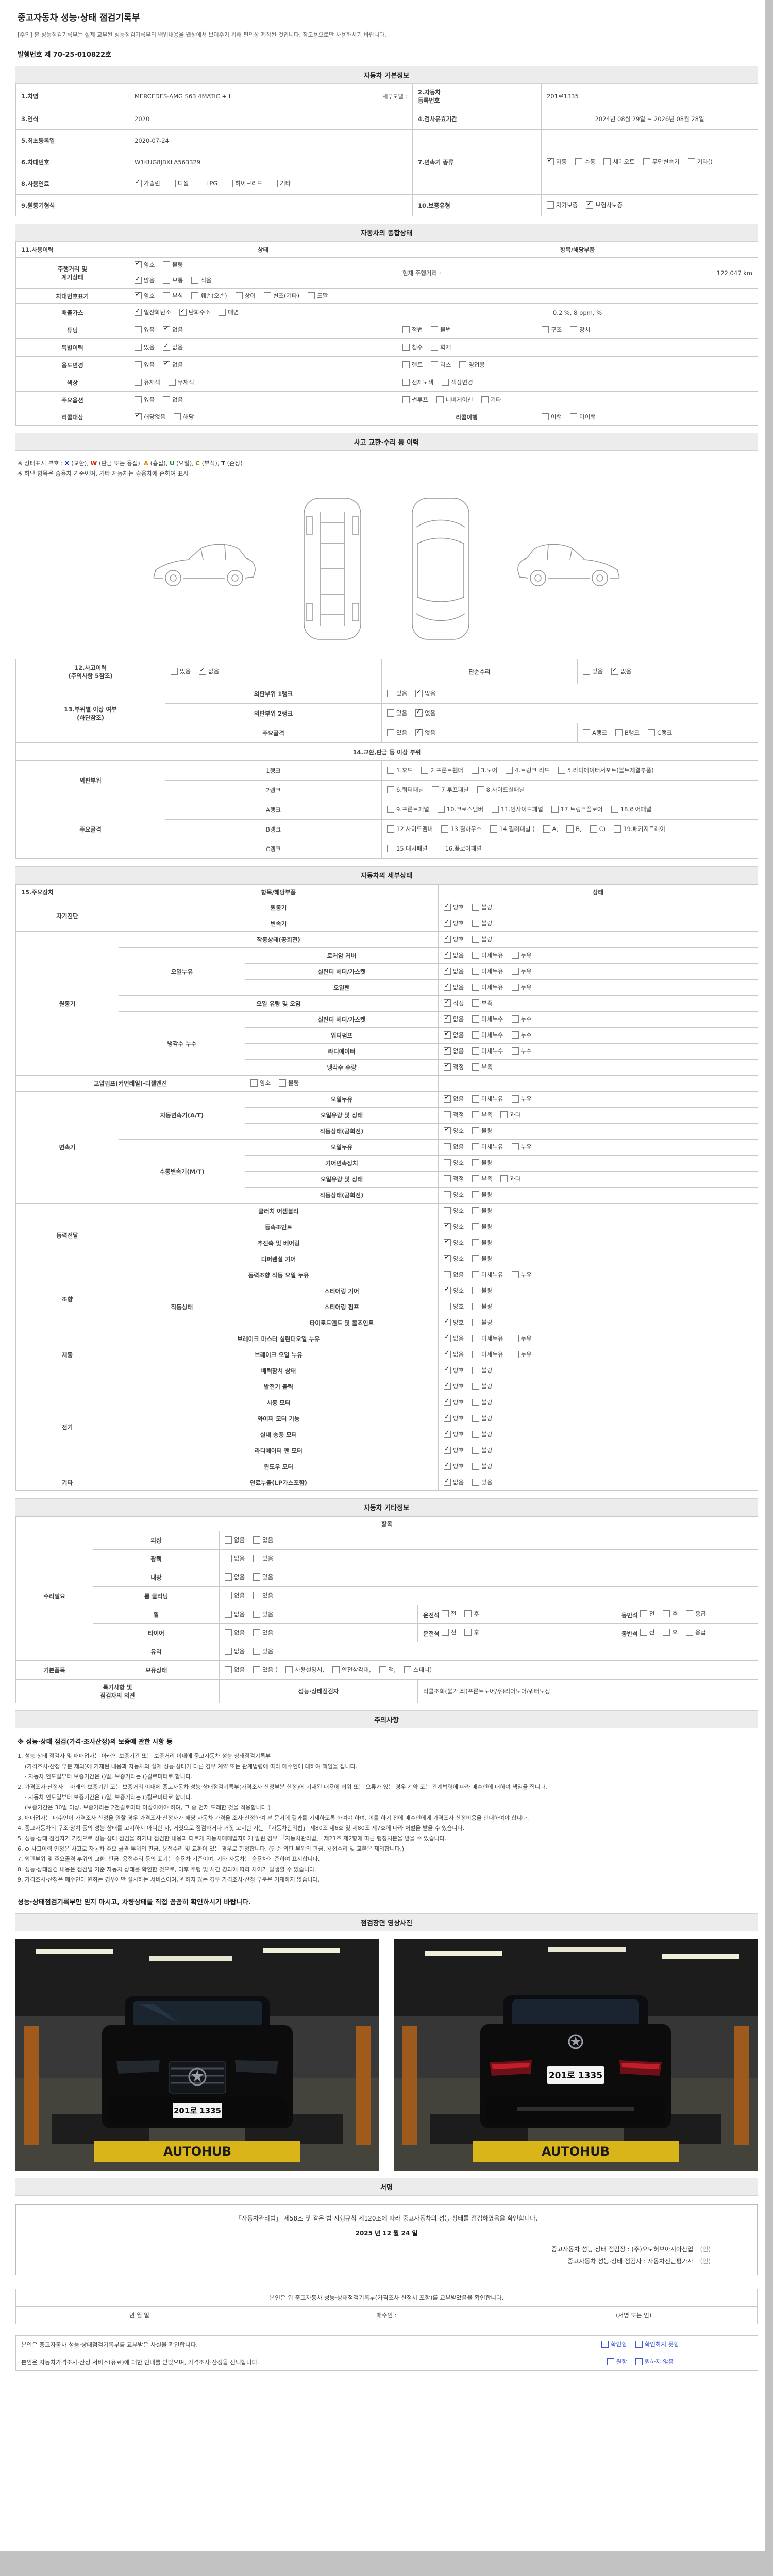 This screenshot has height=2576, width=773. I want to click on checkbox-확인함: 확인함, so click(614, 2344).